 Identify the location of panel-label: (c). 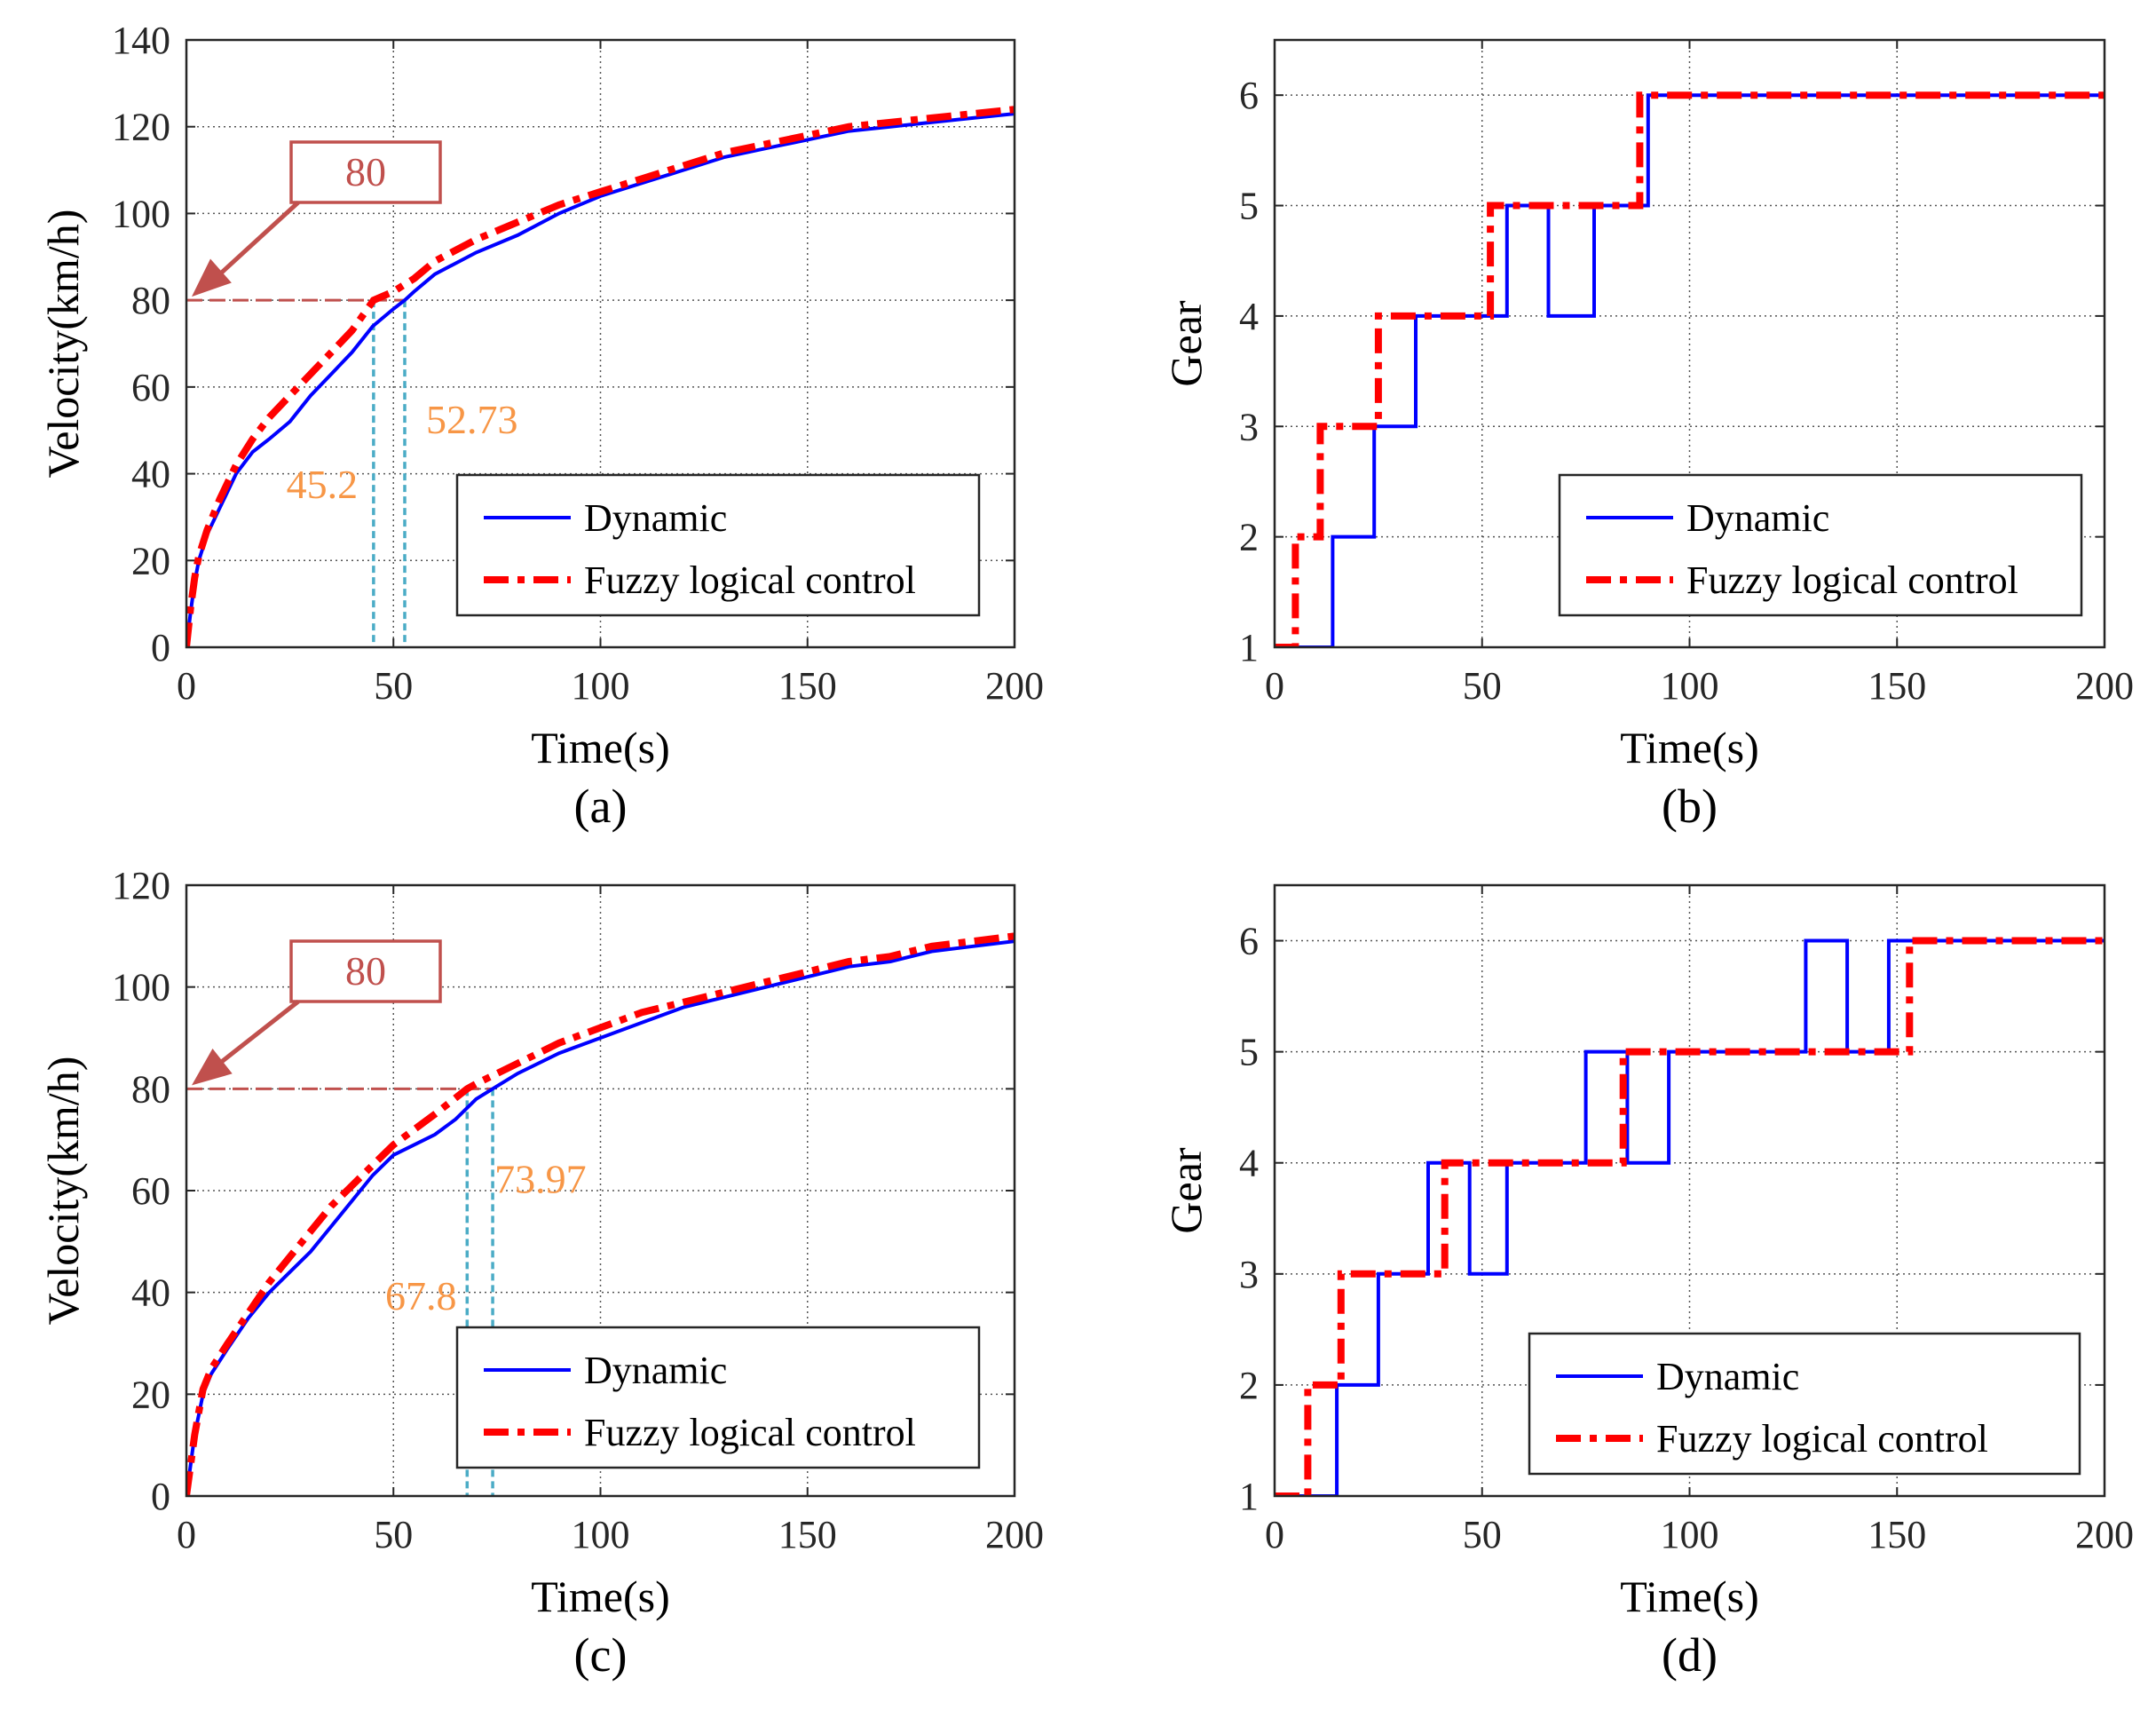
(601, 1655).